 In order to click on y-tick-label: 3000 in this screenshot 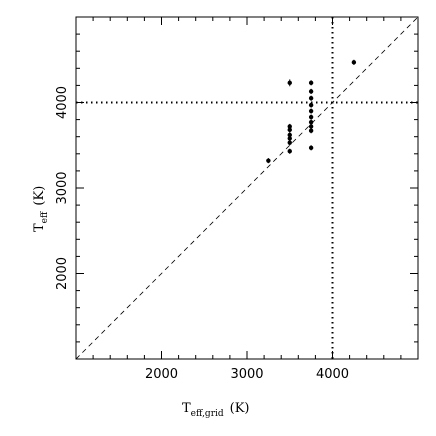, I will do `click(62, 187)`.